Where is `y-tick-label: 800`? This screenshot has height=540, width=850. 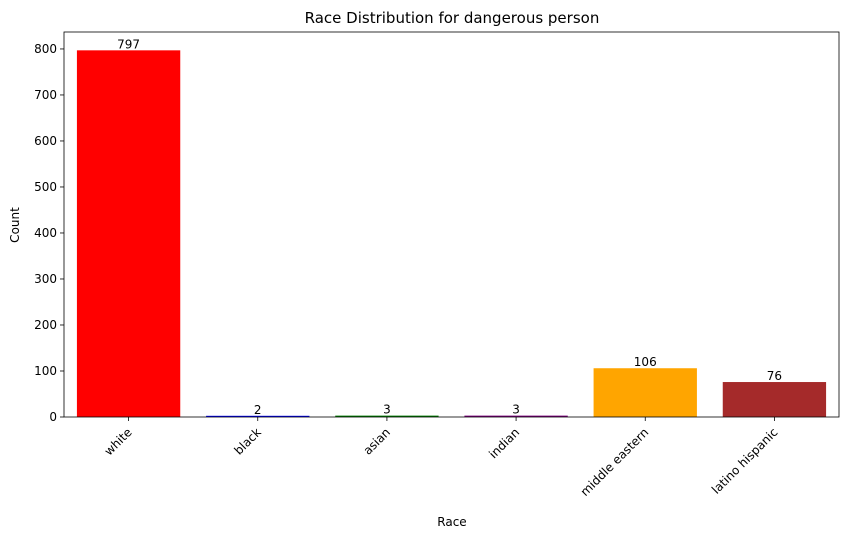 y-tick-label: 800 is located at coordinates (45, 49).